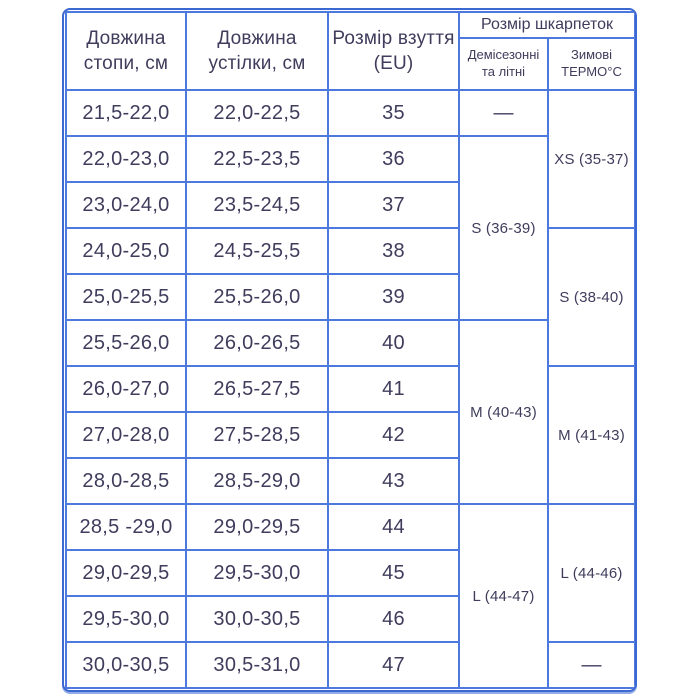  I want to click on insole-length-cell: 23,5-24,5, so click(257, 205).